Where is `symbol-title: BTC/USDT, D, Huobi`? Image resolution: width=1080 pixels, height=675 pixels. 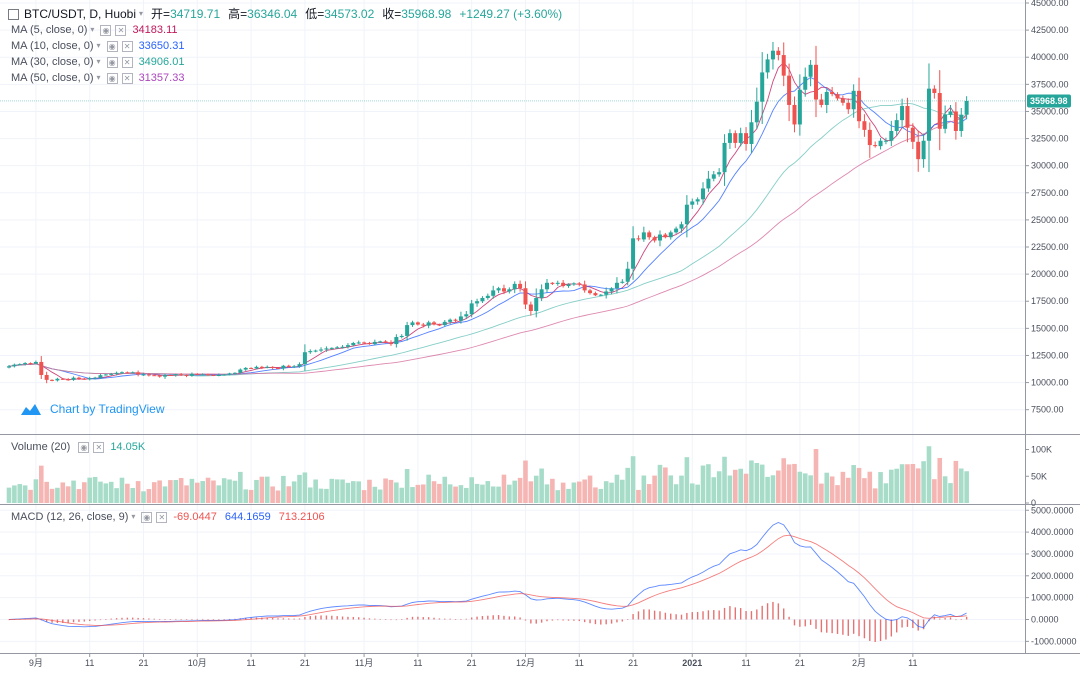
symbol-title: BTC/USDT, D, Huobi is located at coordinates (80, 14).